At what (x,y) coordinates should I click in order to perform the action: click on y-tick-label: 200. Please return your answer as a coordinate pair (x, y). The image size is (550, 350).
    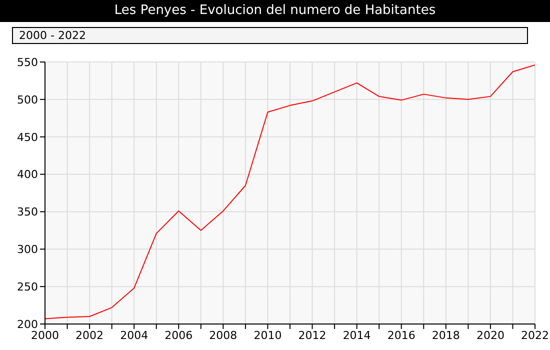
    Looking at the image, I should click on (27, 324).